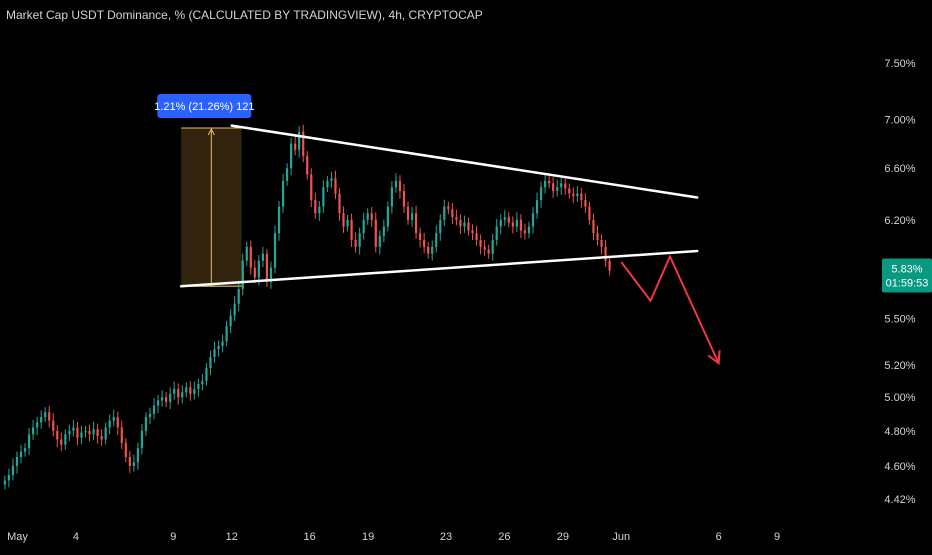 This screenshot has height=555, width=932. I want to click on price-tag-bg, so click(907, 275).